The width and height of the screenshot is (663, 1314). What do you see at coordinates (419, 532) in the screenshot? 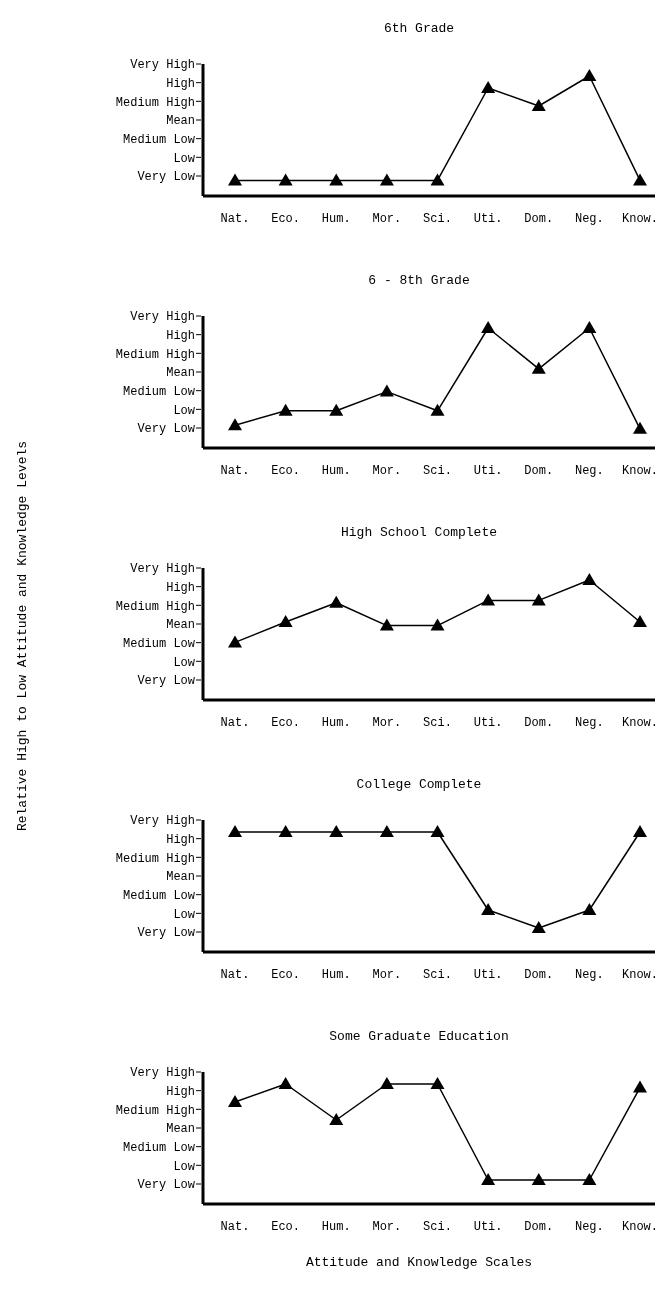
I see `chart-title: High School Complete` at bounding box center [419, 532].